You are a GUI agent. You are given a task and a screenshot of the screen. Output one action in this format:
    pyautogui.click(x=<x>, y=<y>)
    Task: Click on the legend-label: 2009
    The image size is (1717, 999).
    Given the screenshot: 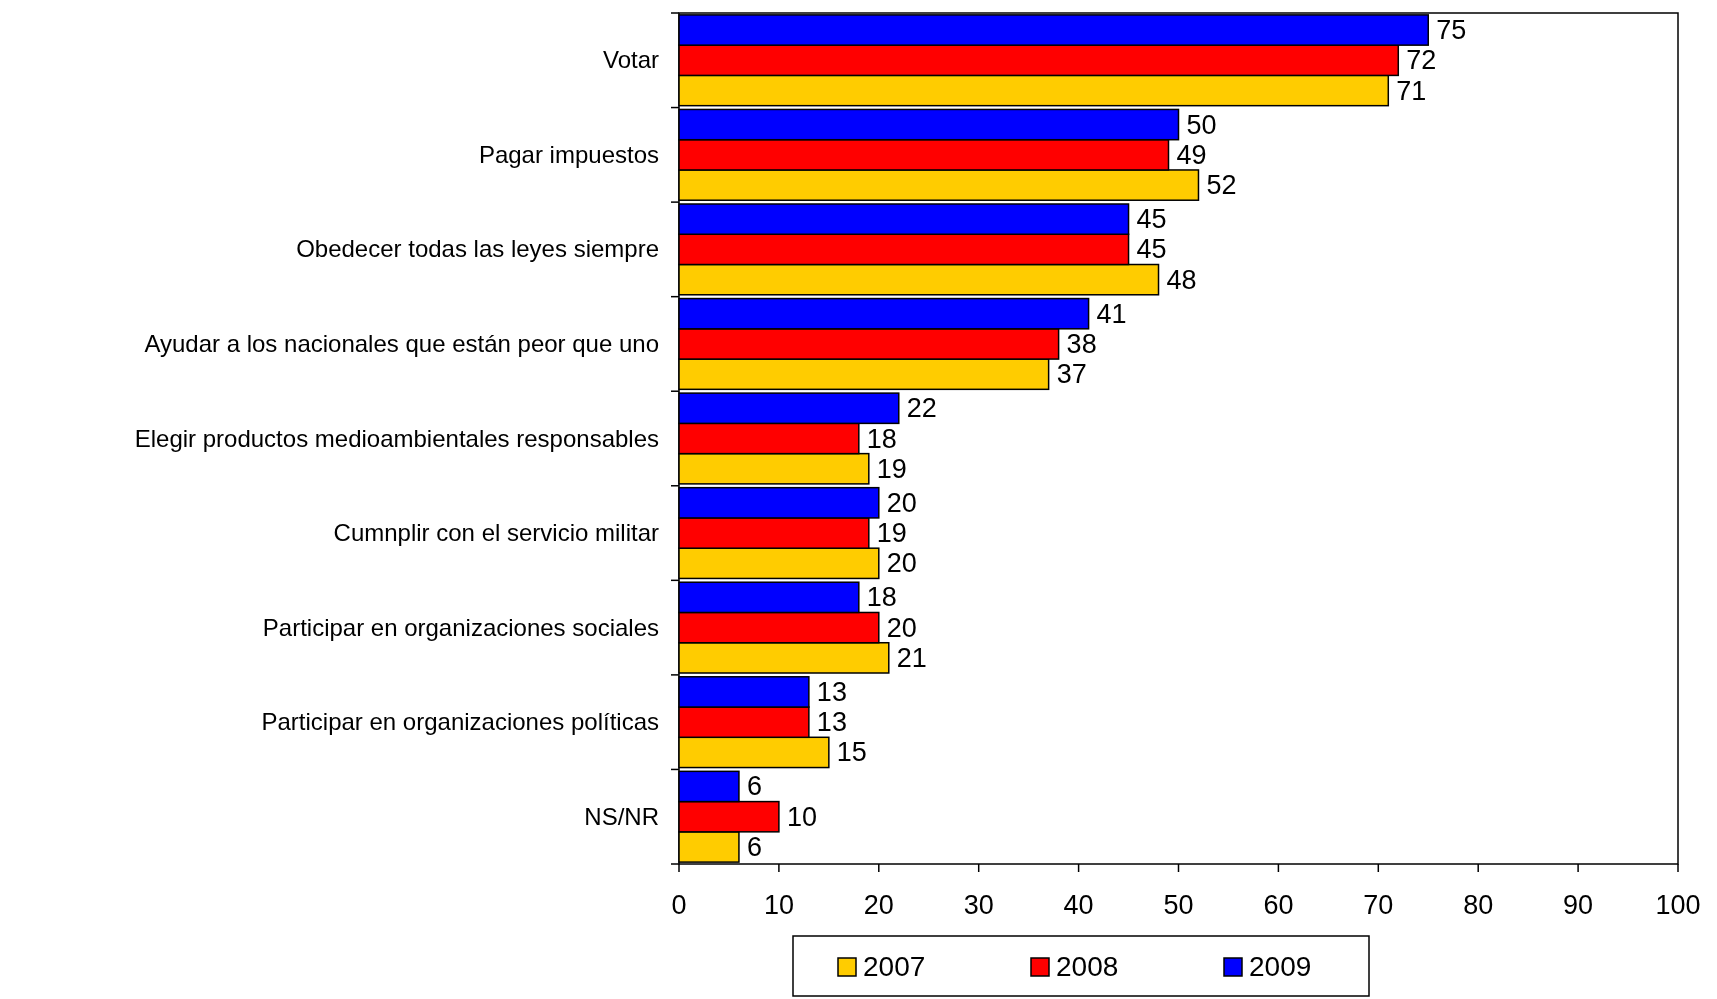 What is the action you would take?
    pyautogui.click(x=1280, y=966)
    